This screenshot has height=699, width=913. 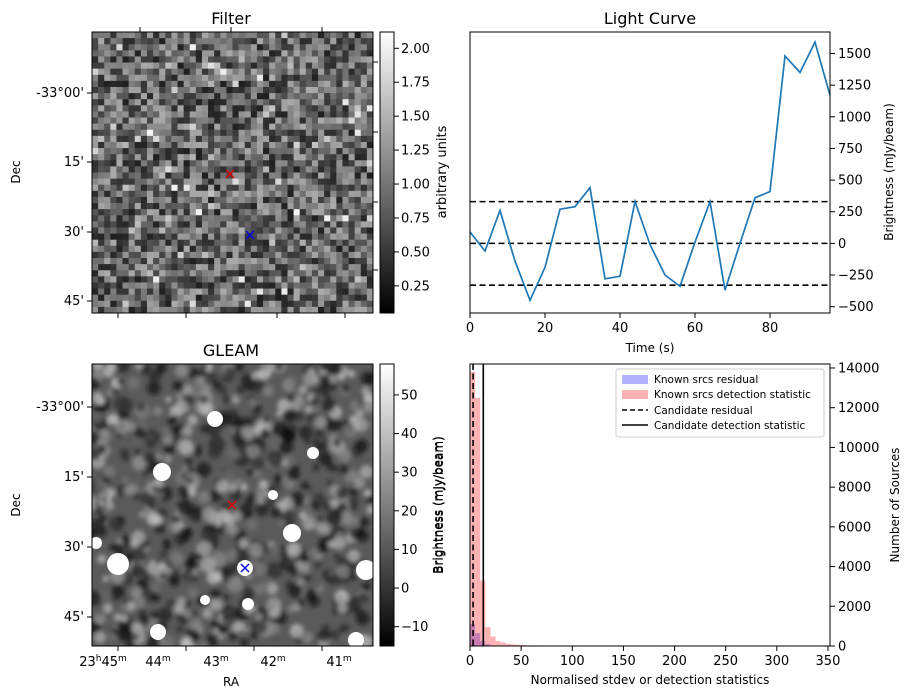 What do you see at coordinates (858, 408) in the screenshot?
I see `histogram-y-tick-label: 12000` at bounding box center [858, 408].